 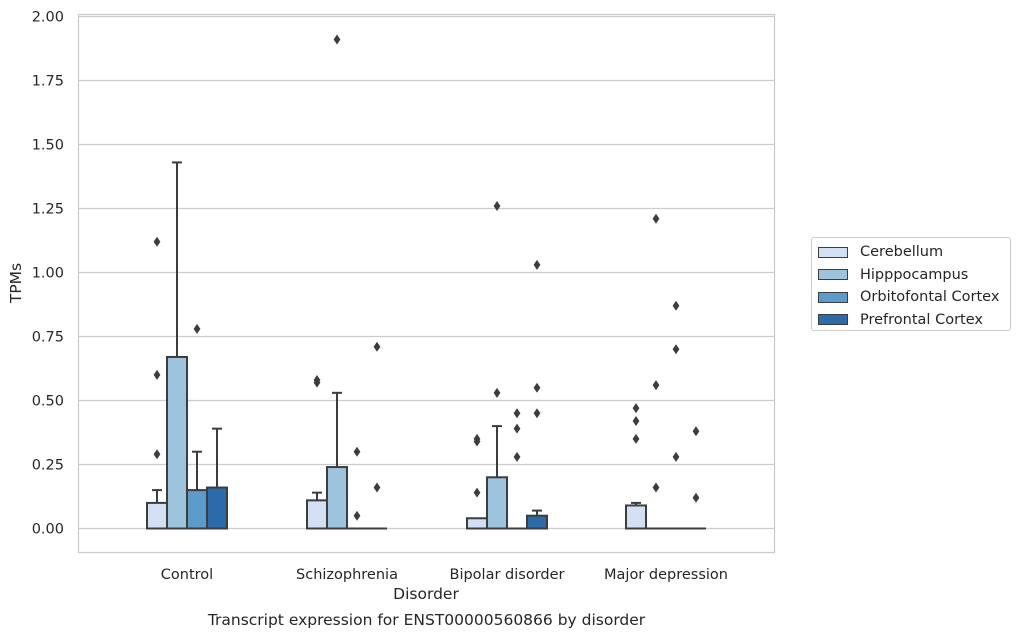 I want to click on y-tick-label: 0.25, so click(x=48, y=466).